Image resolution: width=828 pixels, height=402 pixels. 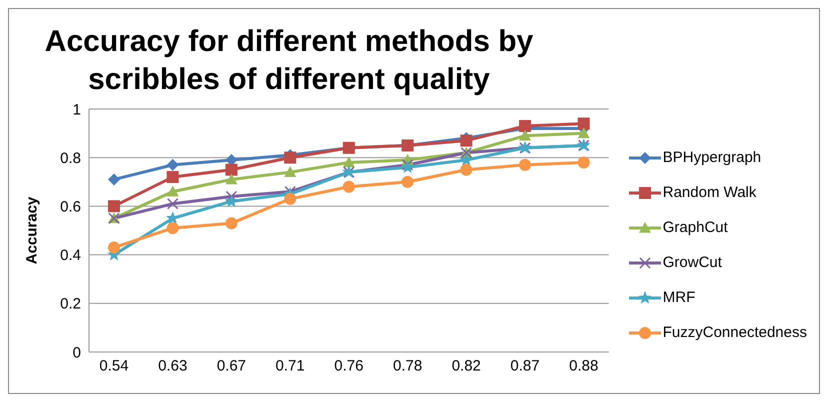 I want to click on y-tick-label: 0.2, so click(x=70, y=304).